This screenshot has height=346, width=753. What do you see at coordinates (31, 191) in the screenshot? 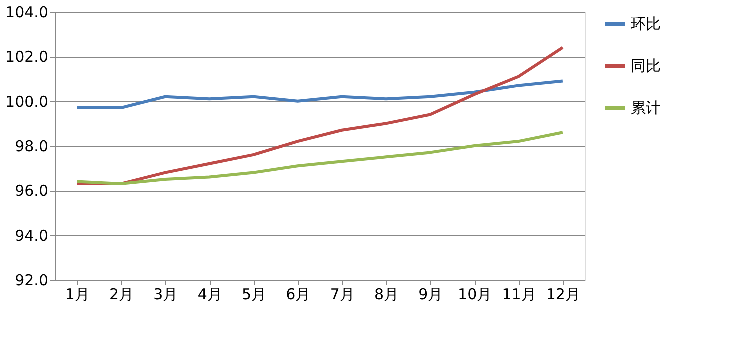
I see `y-tick-label: 96.0` at bounding box center [31, 191].